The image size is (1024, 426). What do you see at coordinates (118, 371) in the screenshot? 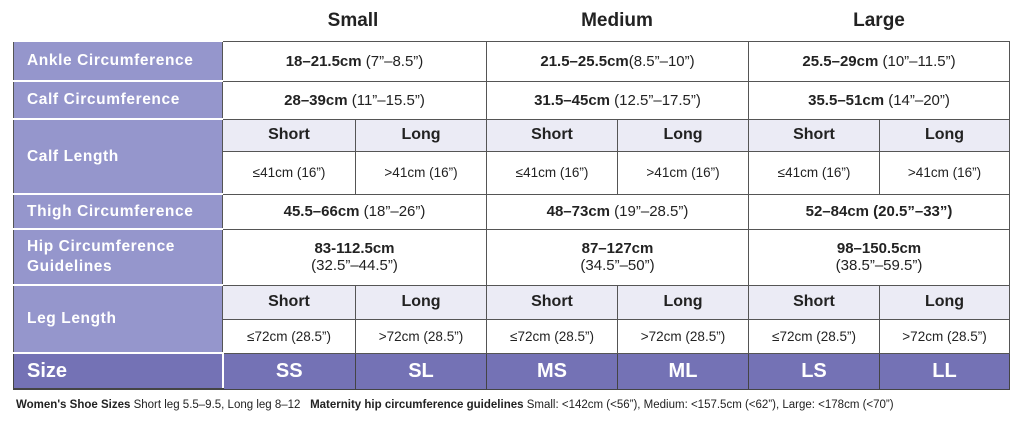
I see `label-size: Size` at bounding box center [118, 371].